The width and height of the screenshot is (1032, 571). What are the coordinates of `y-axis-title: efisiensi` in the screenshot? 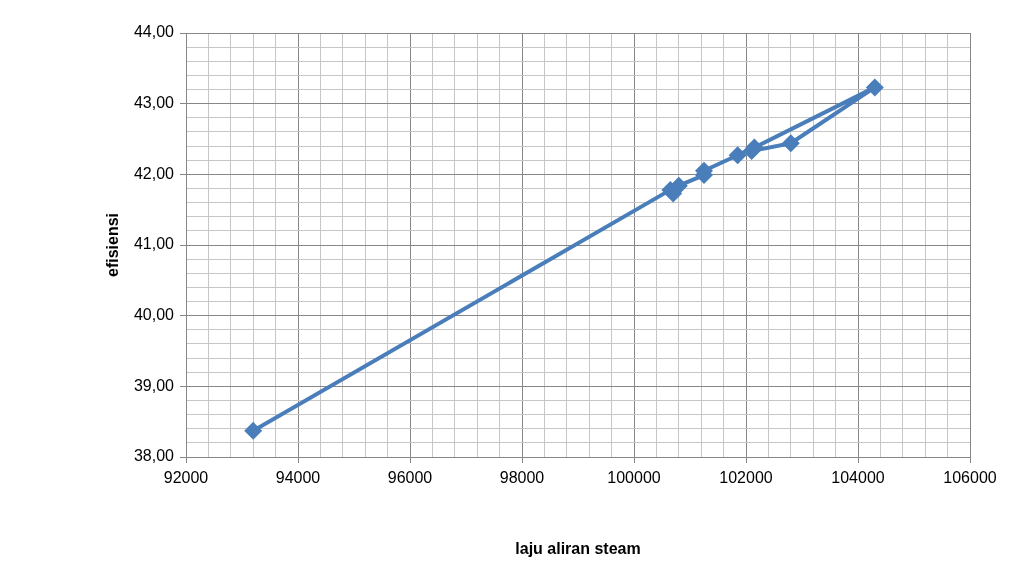 It's located at (113, 245).